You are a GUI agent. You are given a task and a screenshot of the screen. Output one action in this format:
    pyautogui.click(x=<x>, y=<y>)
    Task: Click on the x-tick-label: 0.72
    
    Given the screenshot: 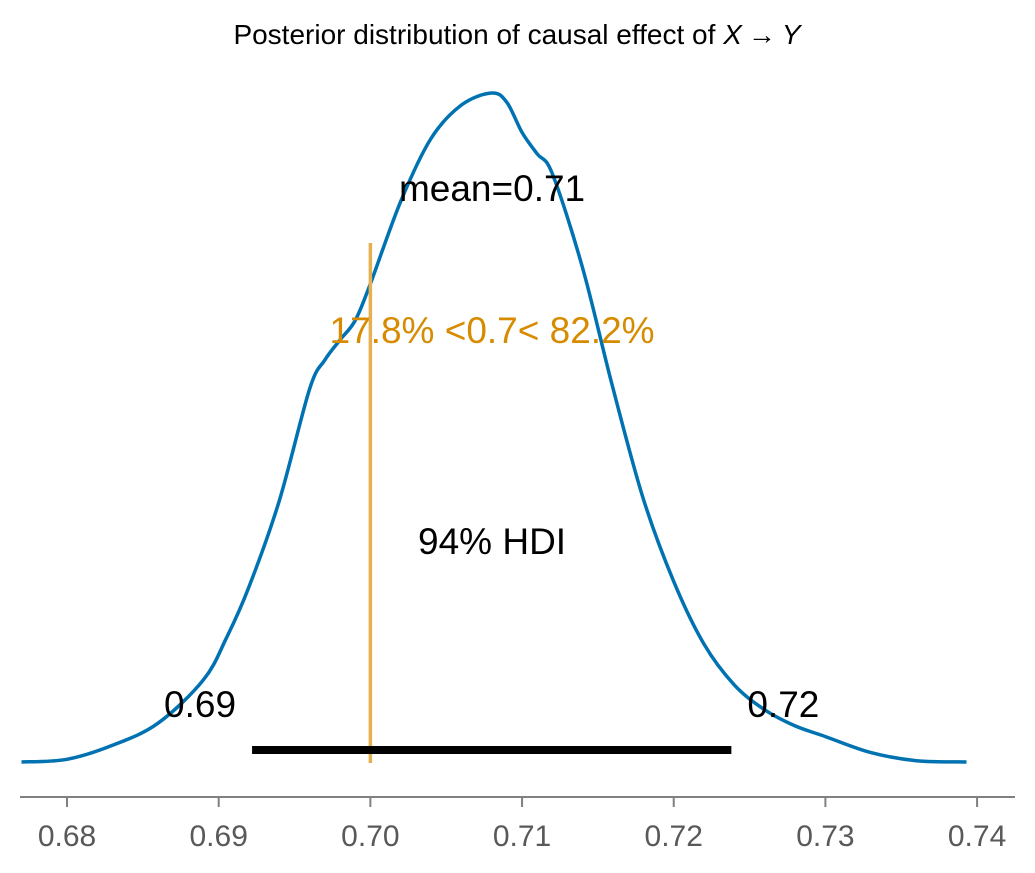 What is the action you would take?
    pyautogui.click(x=674, y=836)
    